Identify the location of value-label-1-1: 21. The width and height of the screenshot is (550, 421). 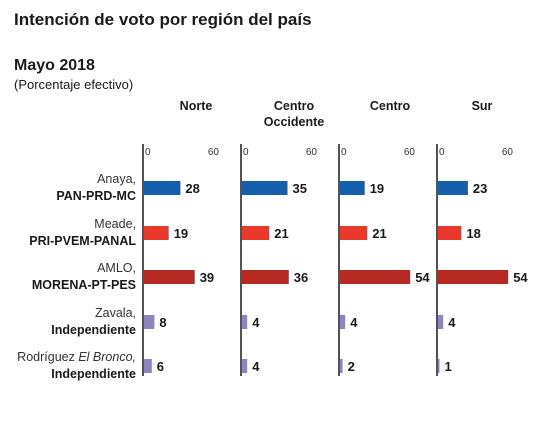
(281, 233).